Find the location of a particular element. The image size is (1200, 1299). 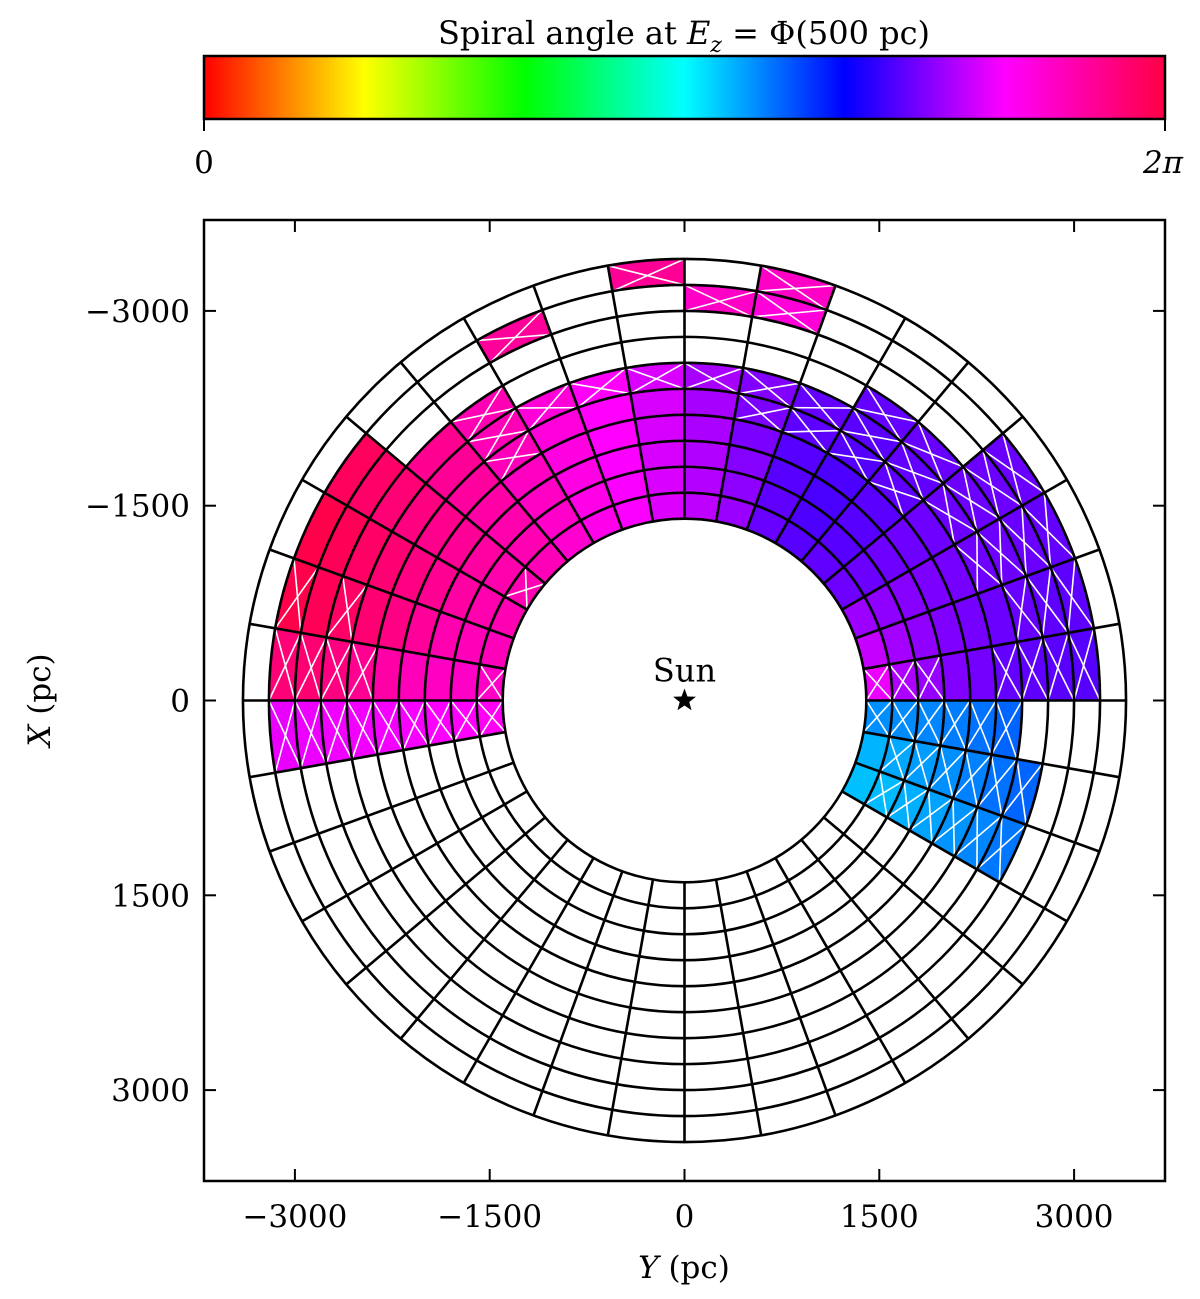

x-tick-label: 0 is located at coordinates (685, 1217).